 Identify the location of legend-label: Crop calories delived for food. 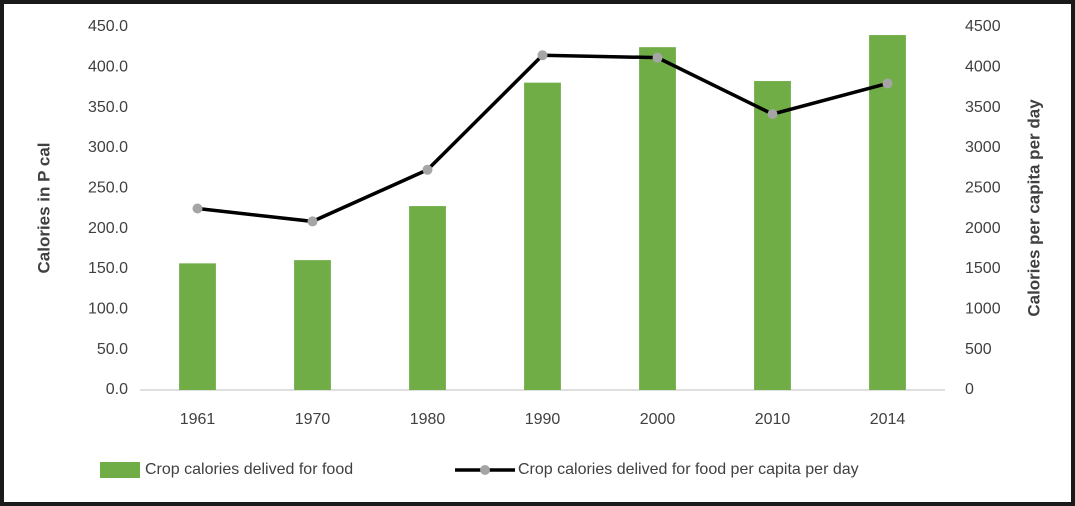
(249, 469).